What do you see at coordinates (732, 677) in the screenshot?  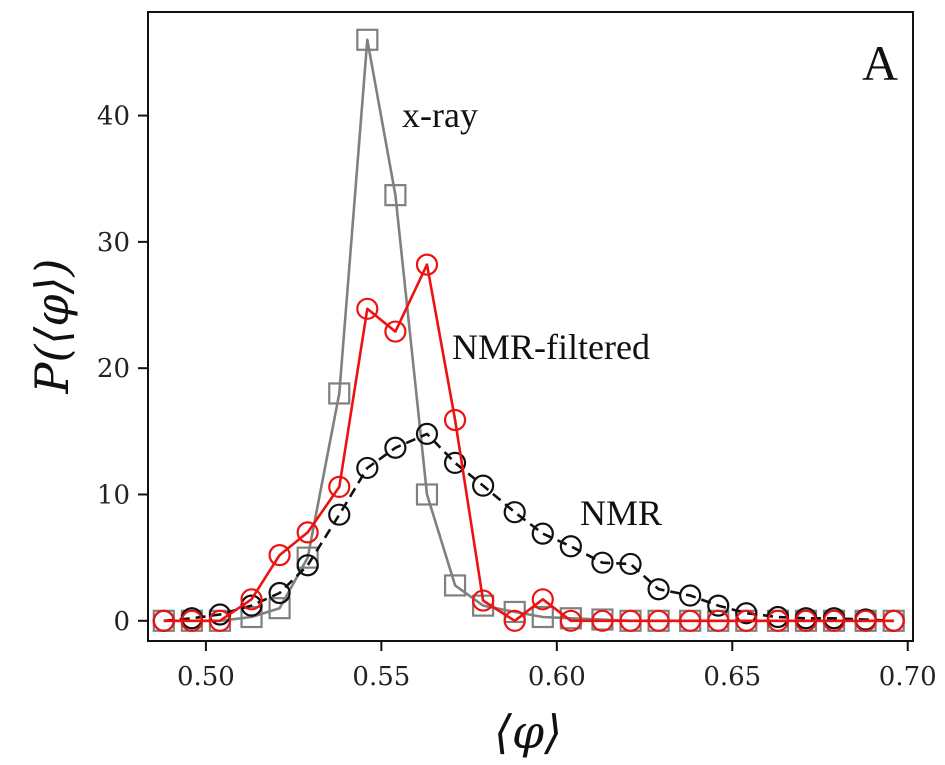 I see `x-tick-label: 0.65` at bounding box center [732, 677].